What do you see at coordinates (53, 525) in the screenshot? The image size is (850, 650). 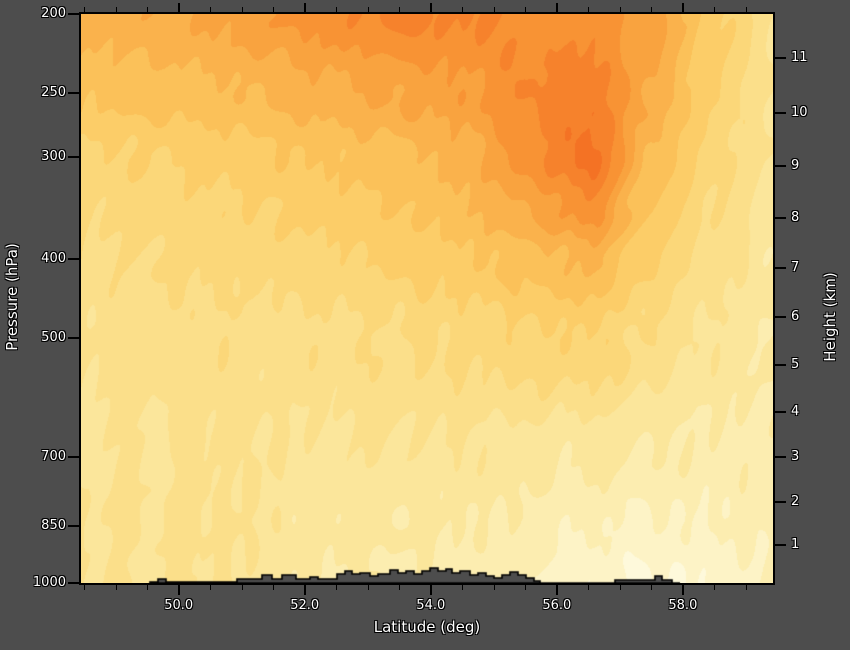 I see `pressure-tick-label: 850` at bounding box center [53, 525].